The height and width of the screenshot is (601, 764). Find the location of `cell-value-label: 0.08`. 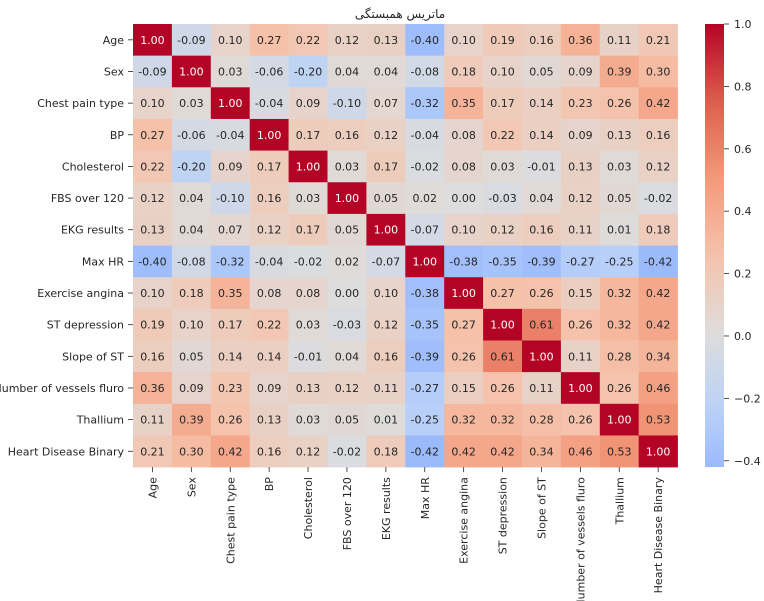

cell-value-label: 0.08 is located at coordinates (269, 293).